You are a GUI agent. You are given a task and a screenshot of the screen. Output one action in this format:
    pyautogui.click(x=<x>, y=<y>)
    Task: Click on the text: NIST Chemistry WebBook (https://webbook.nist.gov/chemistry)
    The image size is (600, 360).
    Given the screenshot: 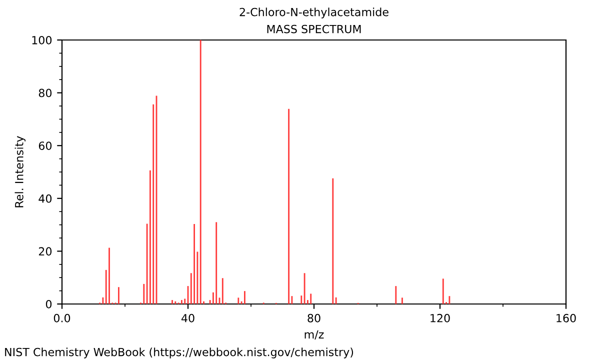 What is the action you would take?
    pyautogui.click(x=179, y=353)
    